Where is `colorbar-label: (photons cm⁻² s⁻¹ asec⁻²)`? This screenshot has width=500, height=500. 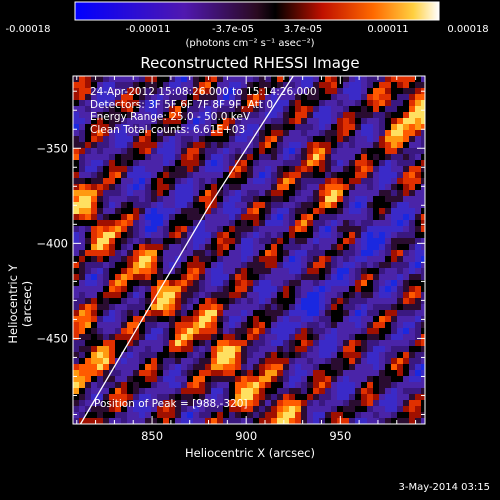
colorbar-label: (photons cm⁻² s⁻¹ asec⁻²) is located at coordinates (250, 43).